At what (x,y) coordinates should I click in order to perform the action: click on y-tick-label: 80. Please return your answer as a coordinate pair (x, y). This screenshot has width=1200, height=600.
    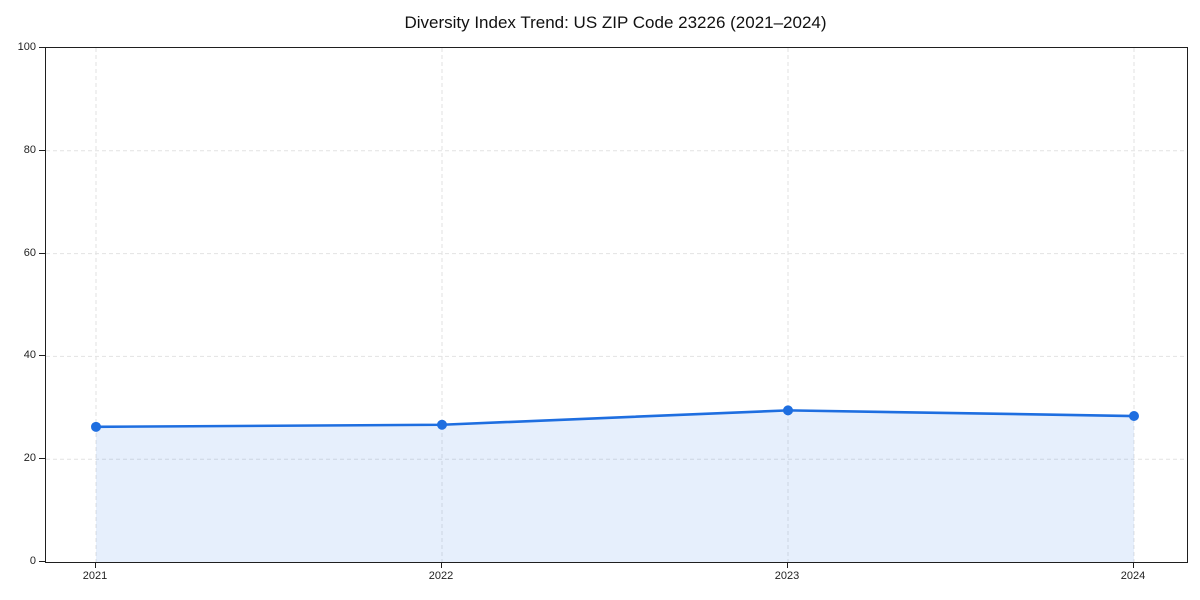
    Looking at the image, I should click on (29, 149).